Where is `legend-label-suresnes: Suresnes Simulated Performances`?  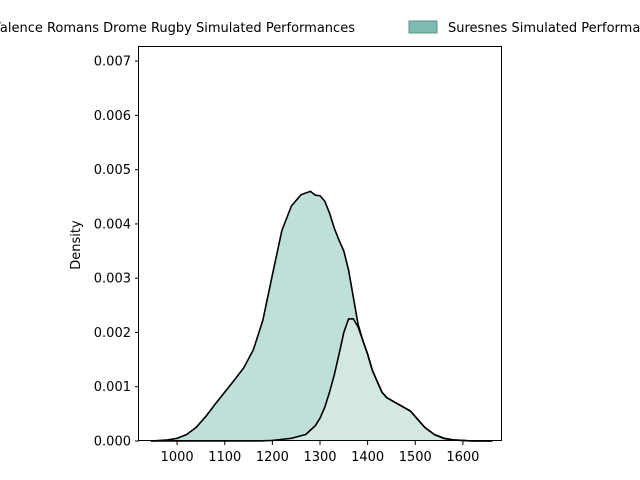 legend-label-suresnes: Suresnes Simulated Performances is located at coordinates (544, 28).